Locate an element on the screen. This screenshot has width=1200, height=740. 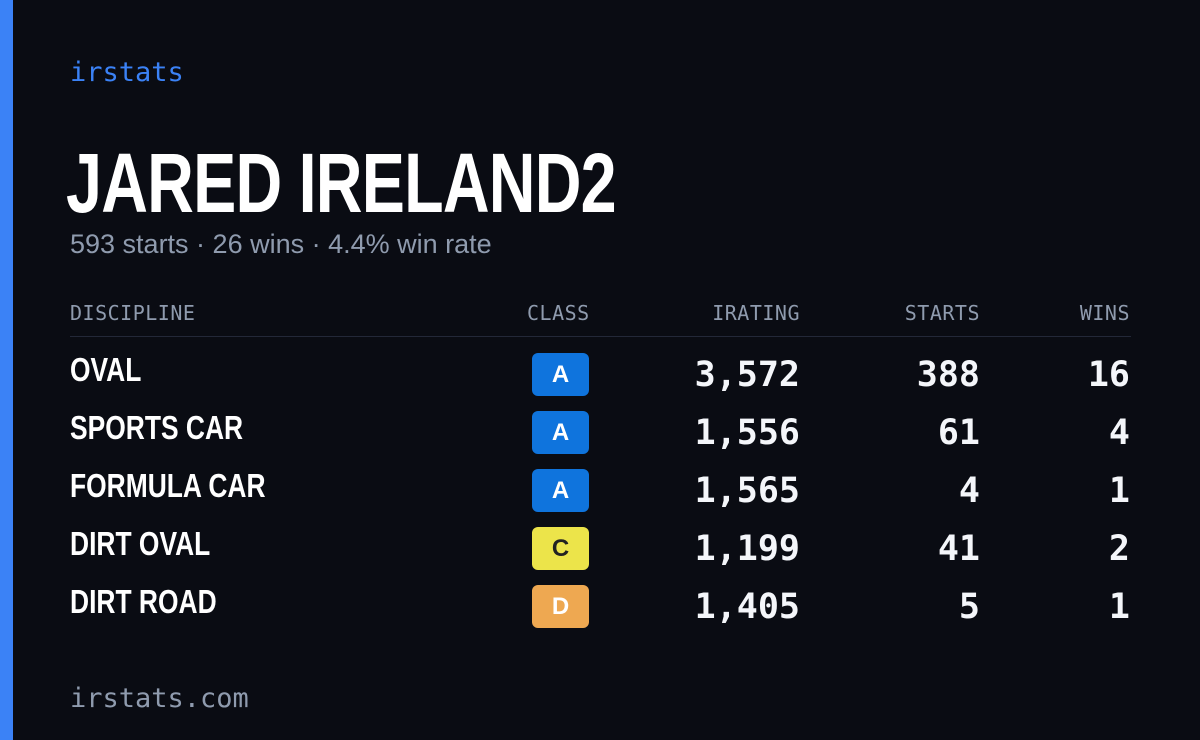
irating-value: 1,199 is located at coordinates (747, 549).